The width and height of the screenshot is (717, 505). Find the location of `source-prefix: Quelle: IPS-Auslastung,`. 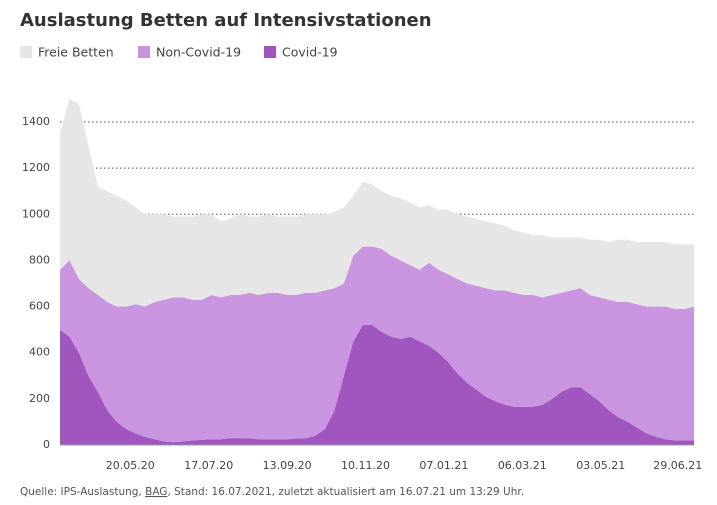

source-prefix: Quelle: IPS-Auslastung, is located at coordinates (82, 492).